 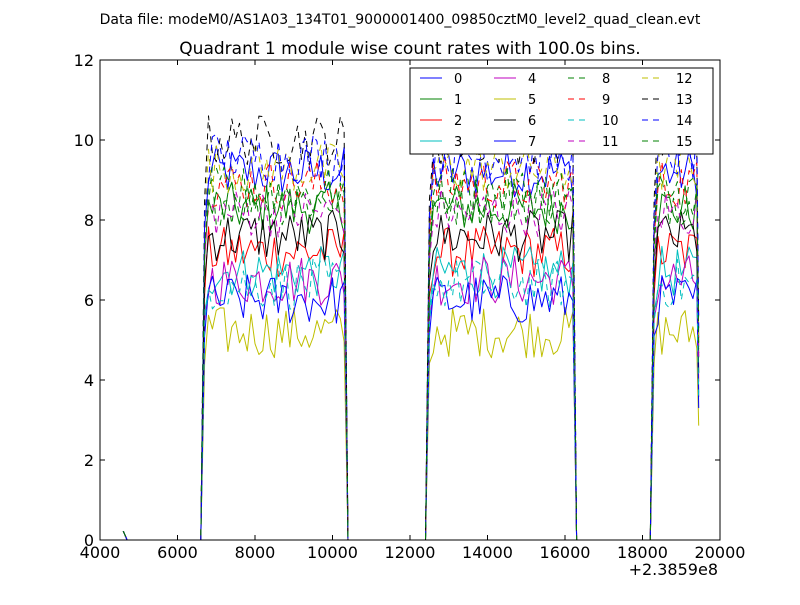 What do you see at coordinates (610, 142) in the screenshot?
I see `legend-label-11: 11` at bounding box center [610, 142].